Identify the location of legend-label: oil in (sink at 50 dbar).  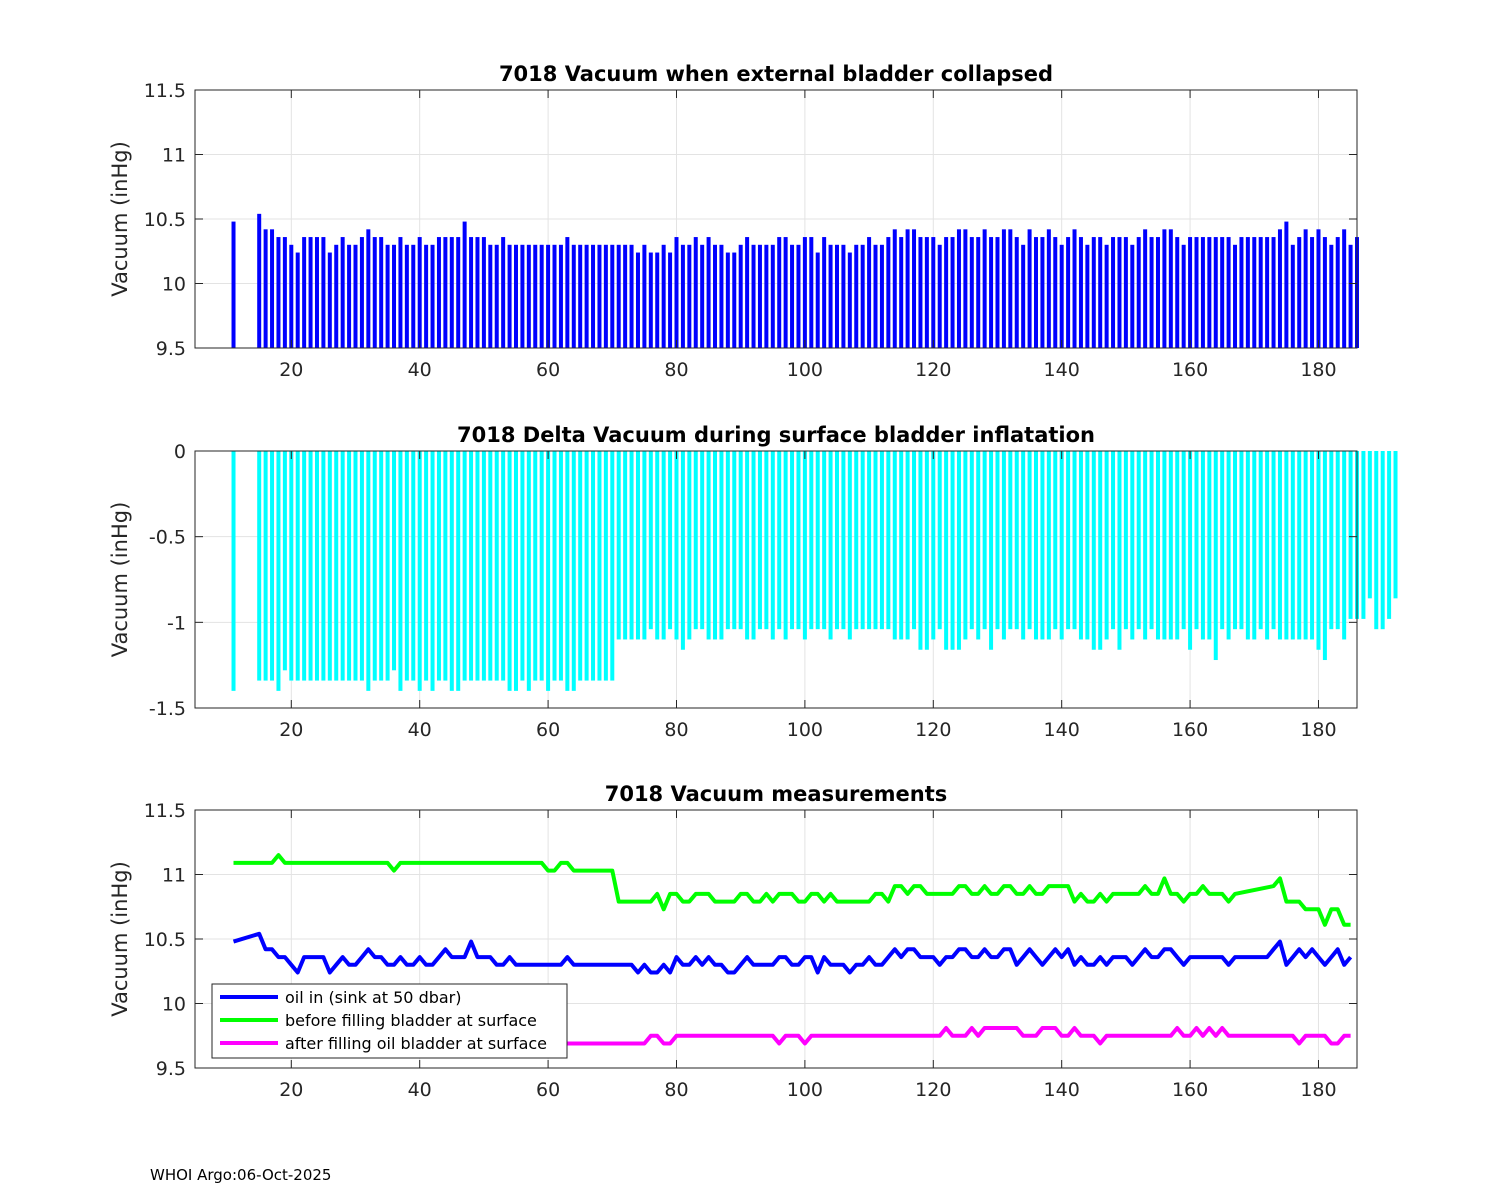
(373, 997).